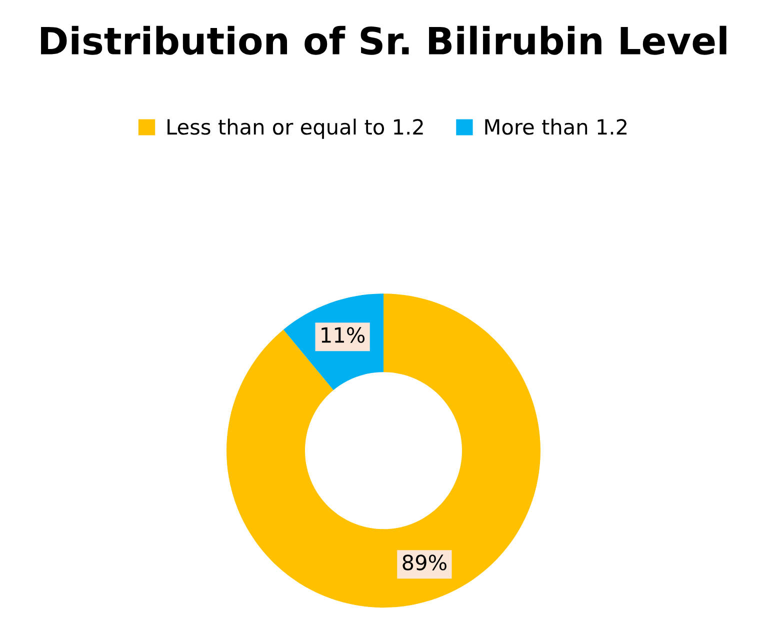 The image size is (767, 628). I want to click on legend-label: More than 1.2, so click(555, 126).